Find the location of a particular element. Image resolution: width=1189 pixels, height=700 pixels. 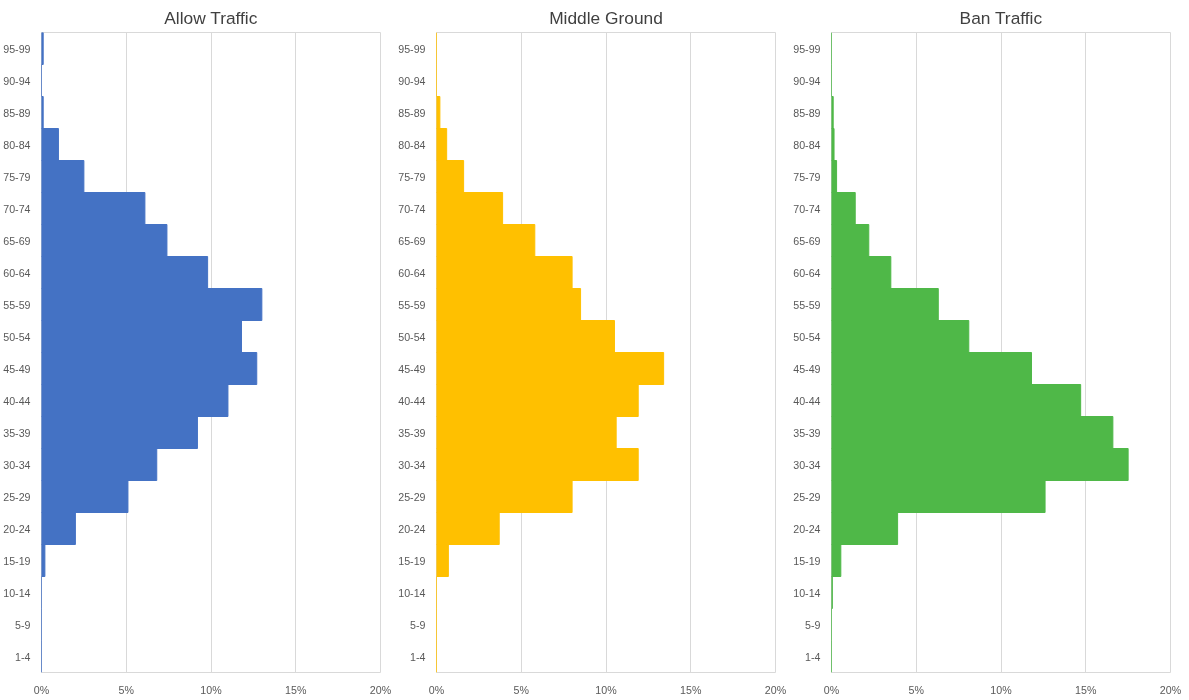

chart-title: Ban Traffic is located at coordinates (1001, 17).